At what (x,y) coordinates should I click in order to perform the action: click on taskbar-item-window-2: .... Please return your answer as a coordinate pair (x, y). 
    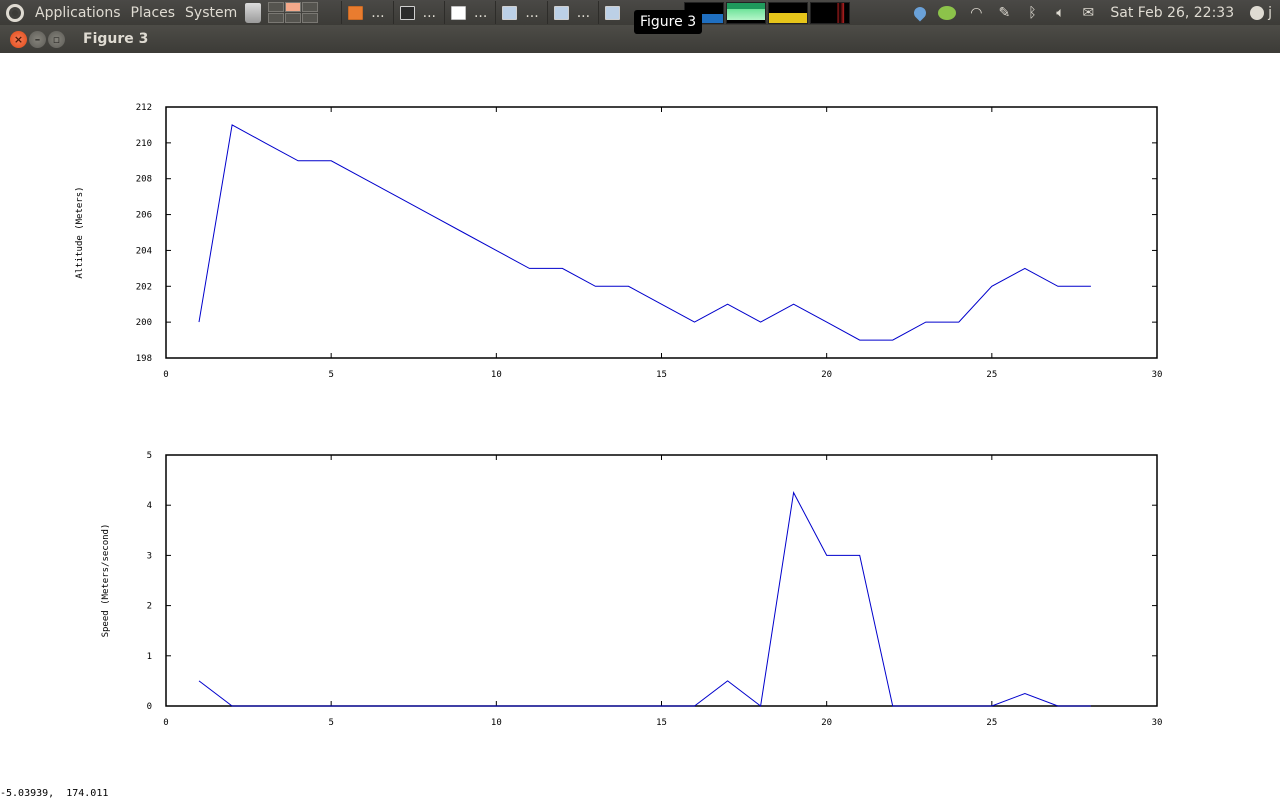
    Looking at the image, I should click on (571, 12).